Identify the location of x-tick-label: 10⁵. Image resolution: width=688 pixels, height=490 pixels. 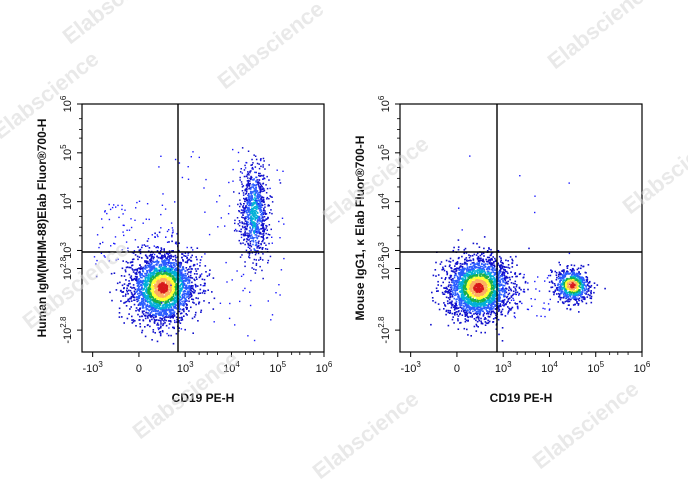
(277, 367).